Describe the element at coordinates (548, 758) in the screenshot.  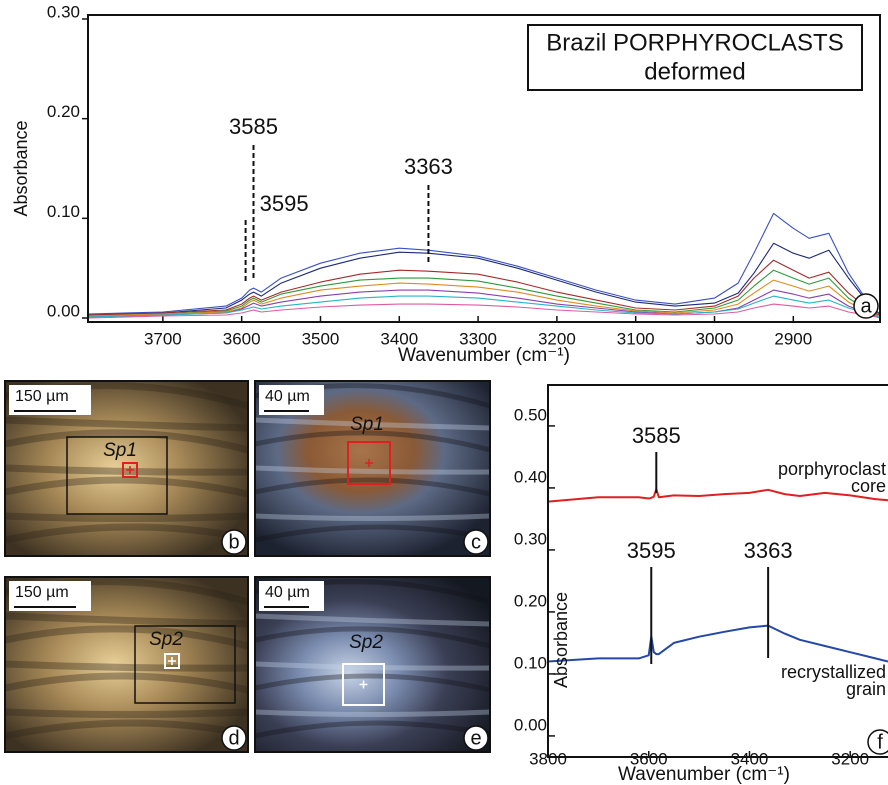
I see `x-tick-label: 3800` at that location.